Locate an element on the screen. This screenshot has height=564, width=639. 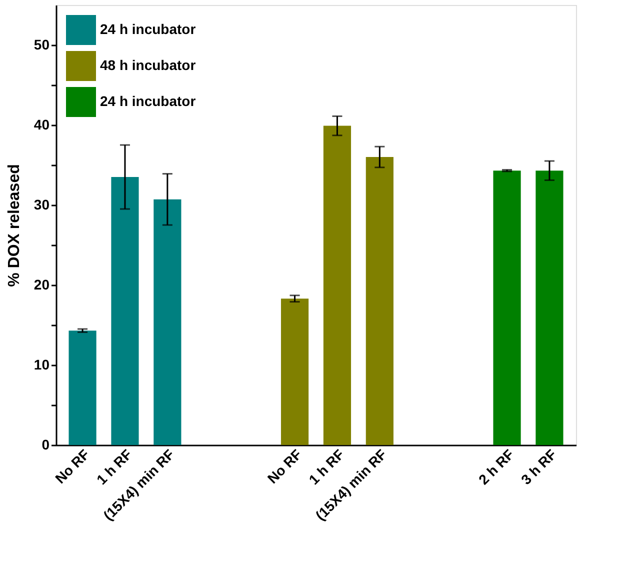
y-tick-label: 50 is located at coordinates (42, 44).